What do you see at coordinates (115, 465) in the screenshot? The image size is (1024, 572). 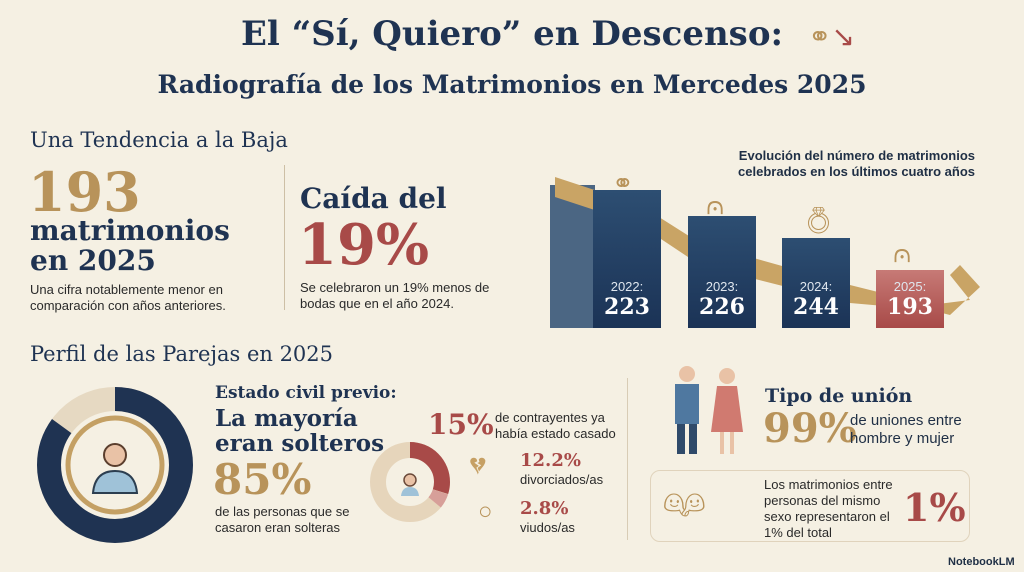 I see `singles-donut` at bounding box center [115, 465].